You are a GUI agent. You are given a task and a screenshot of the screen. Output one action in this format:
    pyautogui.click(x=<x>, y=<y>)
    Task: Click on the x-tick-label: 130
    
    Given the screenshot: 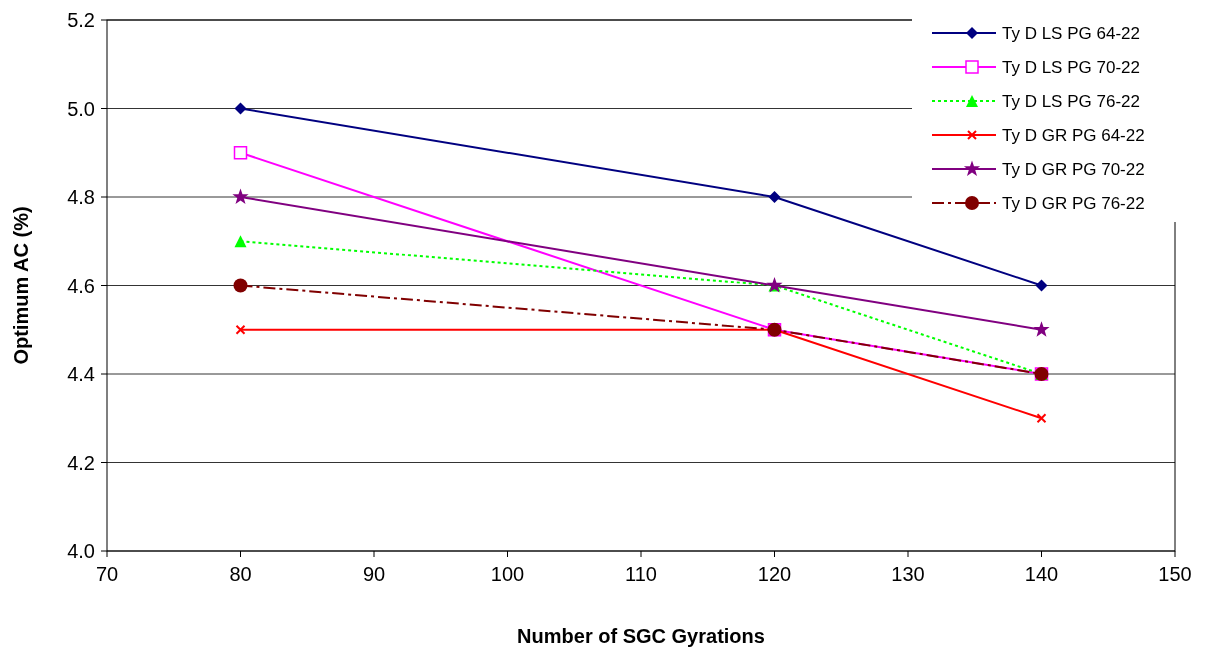 What is the action you would take?
    pyautogui.click(x=908, y=574)
    